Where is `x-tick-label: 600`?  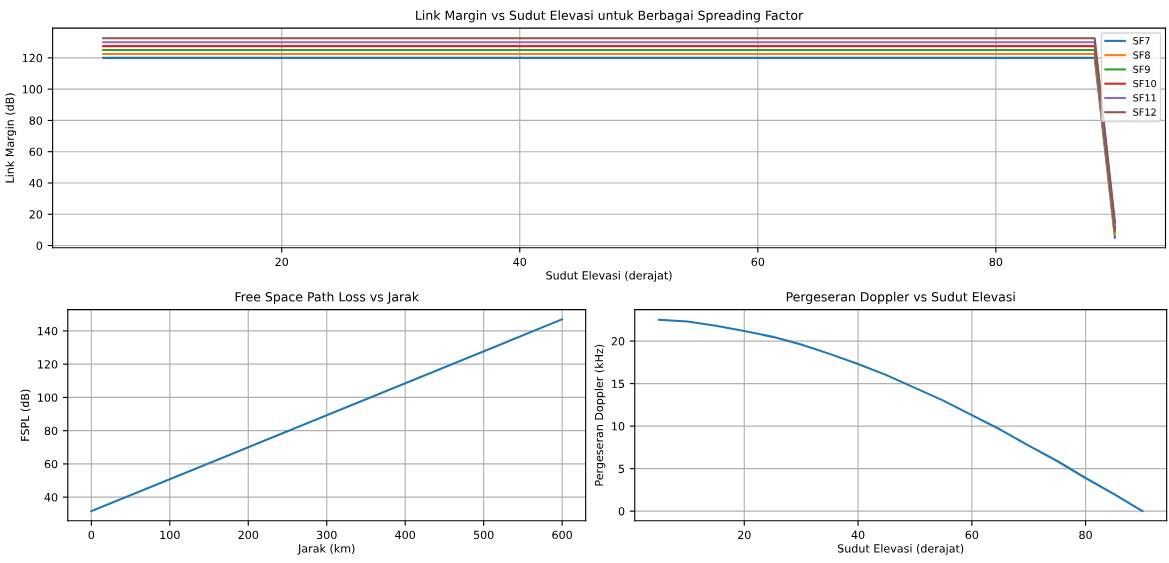 x-tick-label: 600 is located at coordinates (562, 535).